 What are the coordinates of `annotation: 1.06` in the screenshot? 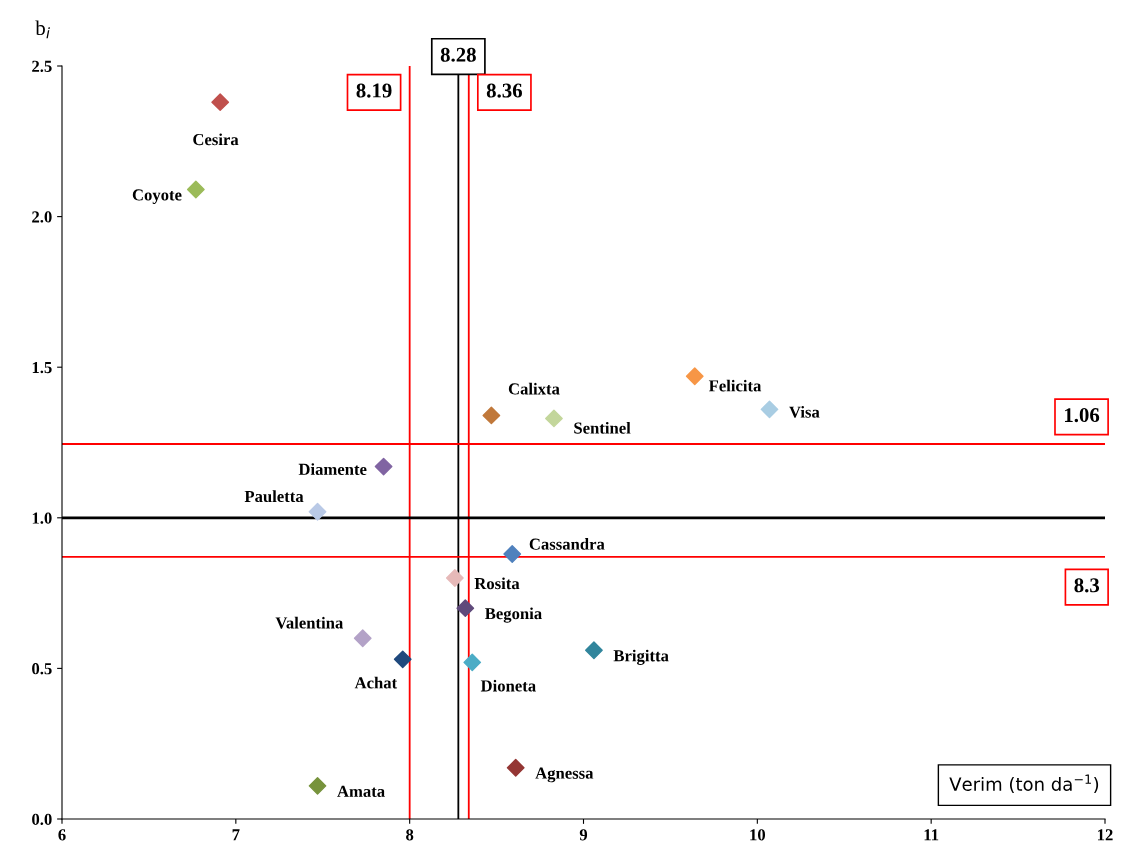 It's located at (1082, 415).